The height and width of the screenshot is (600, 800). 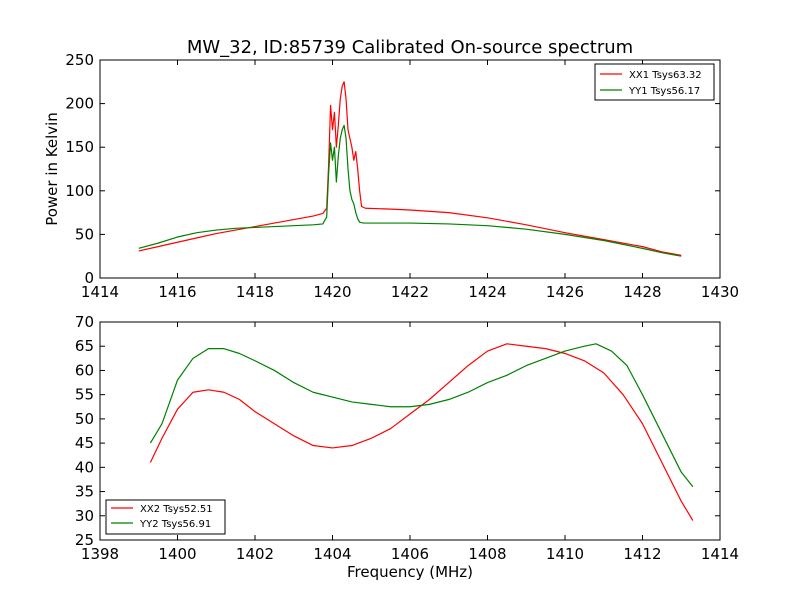 What do you see at coordinates (665, 75) in the screenshot?
I see `top-legend-label-xx1: XX1 Tsys63.32` at bounding box center [665, 75].